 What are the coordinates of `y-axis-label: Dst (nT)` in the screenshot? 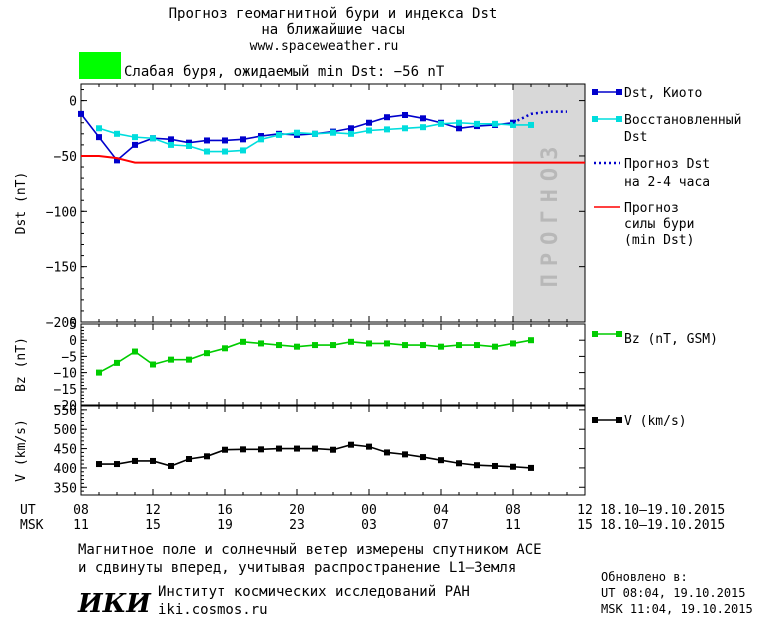 It's located at (21, 203).